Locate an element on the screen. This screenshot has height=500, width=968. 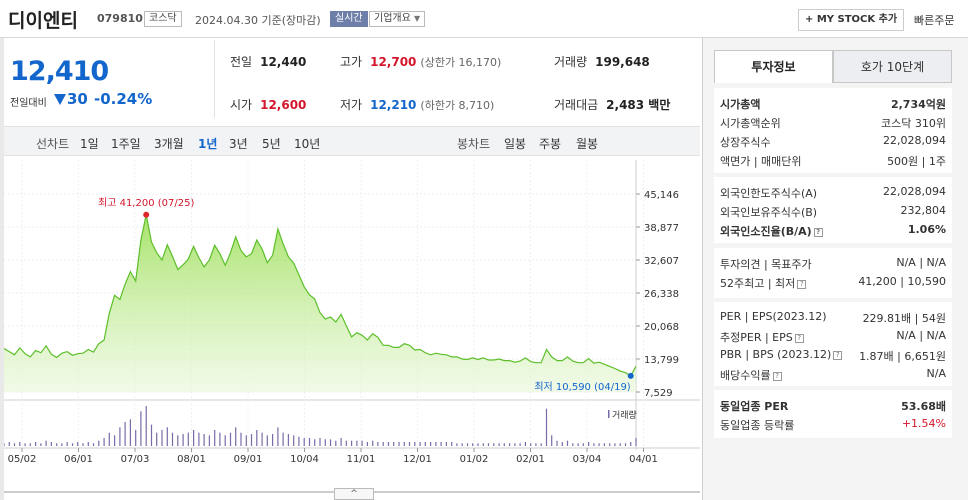
y-tick-label: 7,529 is located at coordinates (658, 393).